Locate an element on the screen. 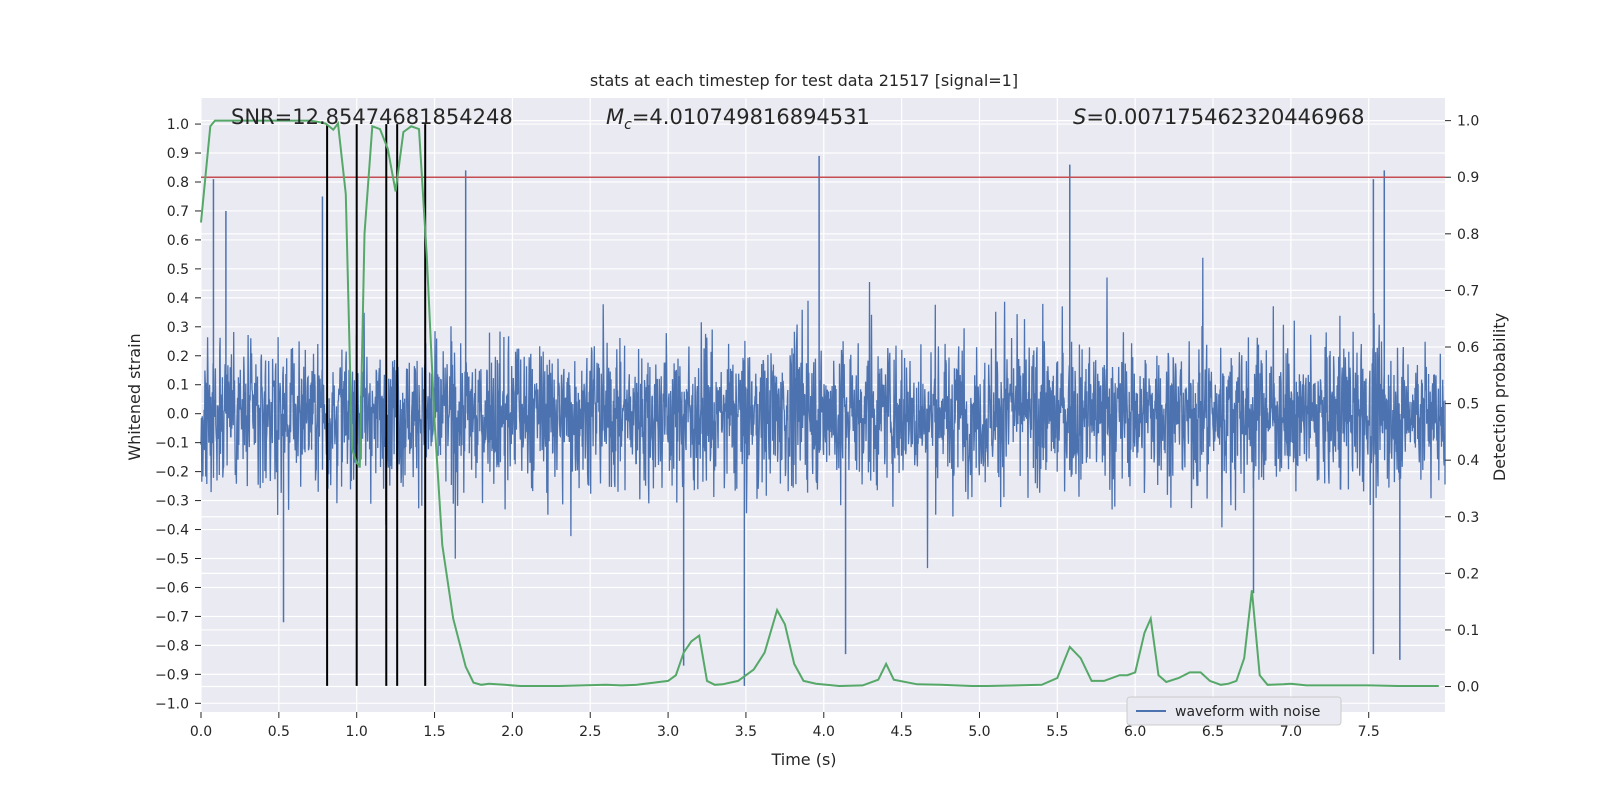  x-tick-label: 1.5 is located at coordinates (434, 732).